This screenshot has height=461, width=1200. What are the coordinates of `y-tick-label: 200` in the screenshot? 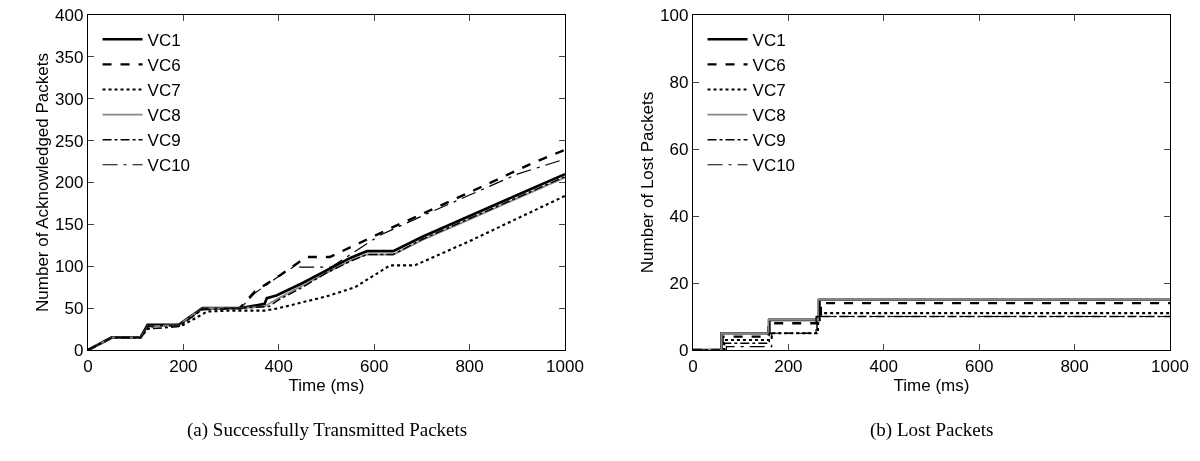 It's located at (69, 183).